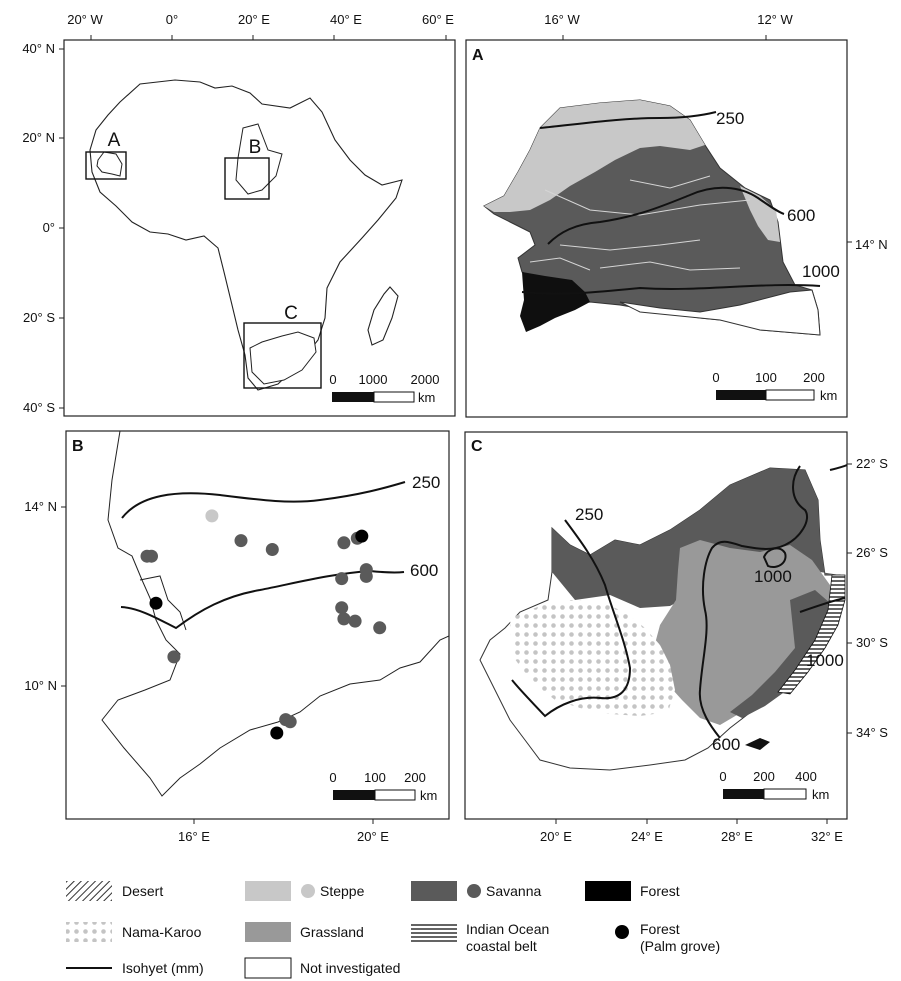 The image size is (901, 981). I want to click on region-label-c: C, so click(291, 313).